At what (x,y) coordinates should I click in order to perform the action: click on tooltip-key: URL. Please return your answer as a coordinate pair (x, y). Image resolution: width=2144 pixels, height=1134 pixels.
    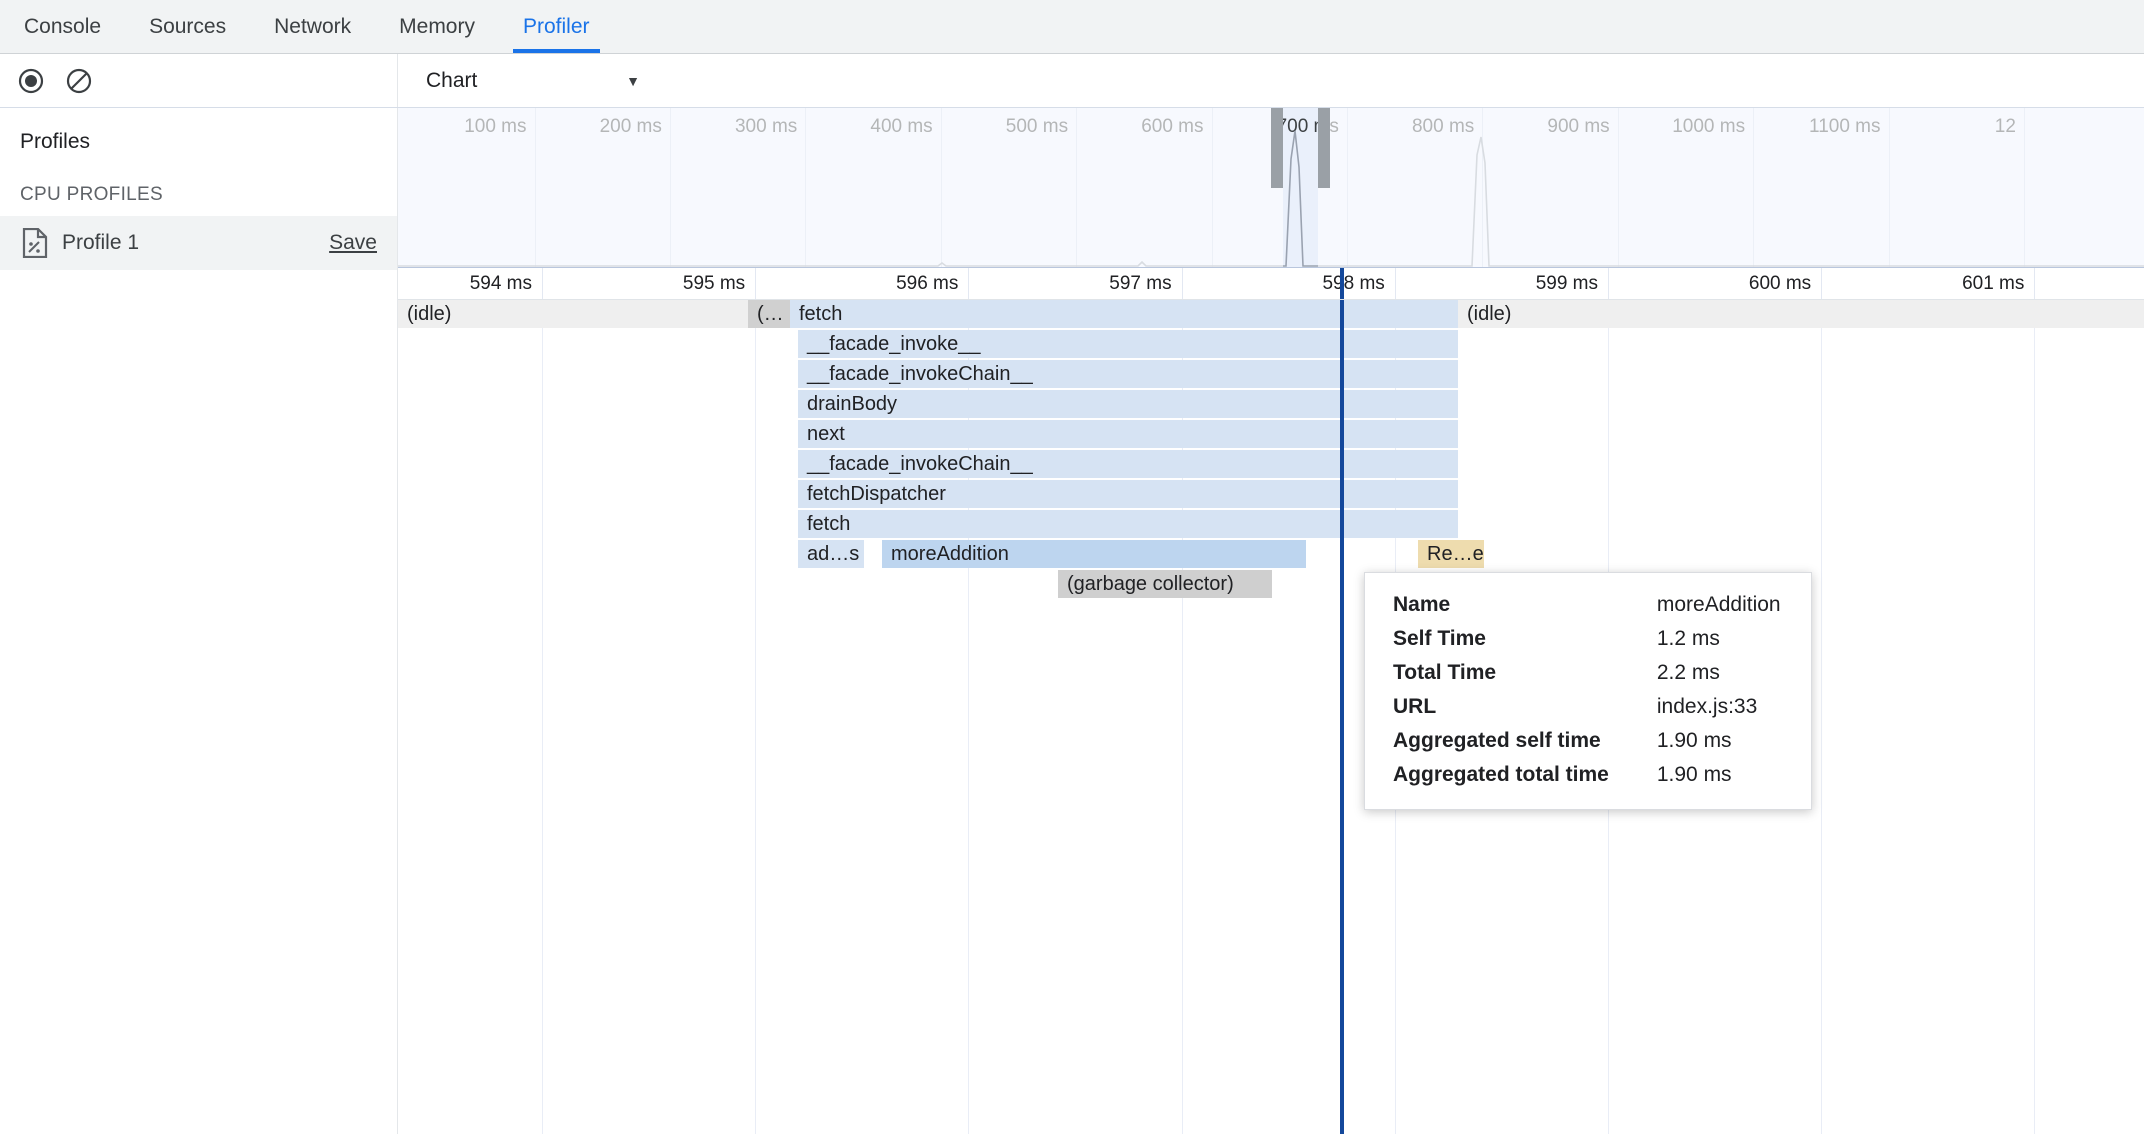
    Looking at the image, I should click on (1415, 706).